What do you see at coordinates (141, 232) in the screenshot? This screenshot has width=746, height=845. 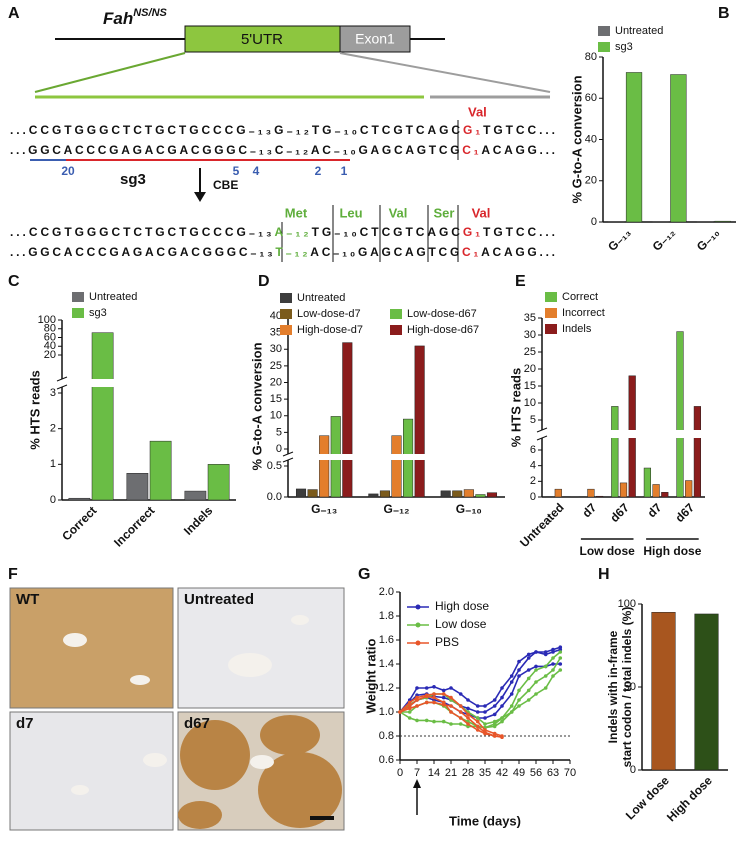 I see `sequence-segment: ...CCGTGGGCTCTGCTGCCCG₋₁₃` at bounding box center [141, 232].